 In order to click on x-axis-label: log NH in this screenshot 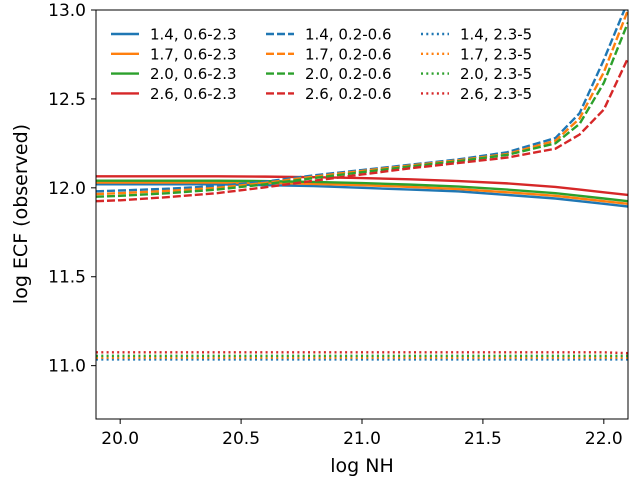, I will do `click(362, 466)`.